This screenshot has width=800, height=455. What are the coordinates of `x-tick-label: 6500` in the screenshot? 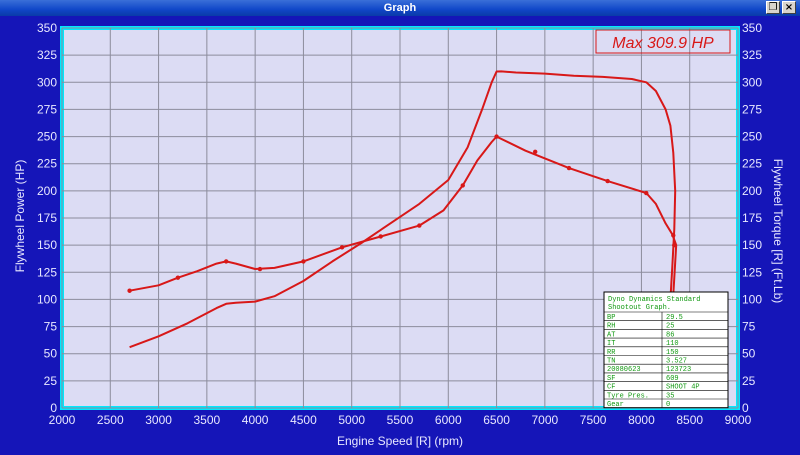 It's located at (496, 420).